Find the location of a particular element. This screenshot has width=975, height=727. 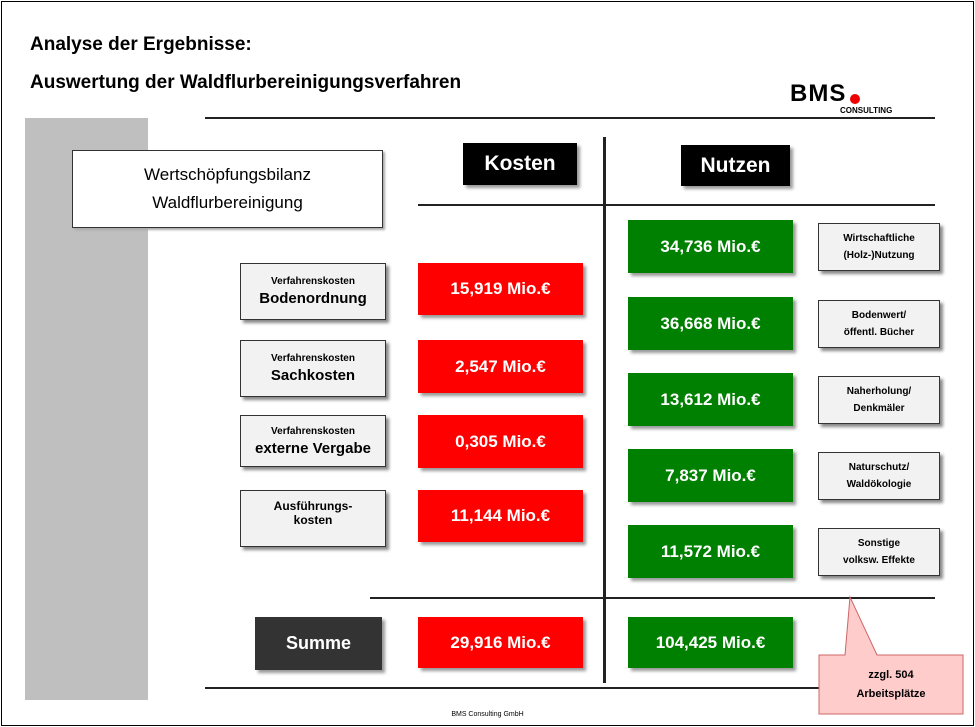

footer: BMS Consulting GmbH is located at coordinates (487, 714).